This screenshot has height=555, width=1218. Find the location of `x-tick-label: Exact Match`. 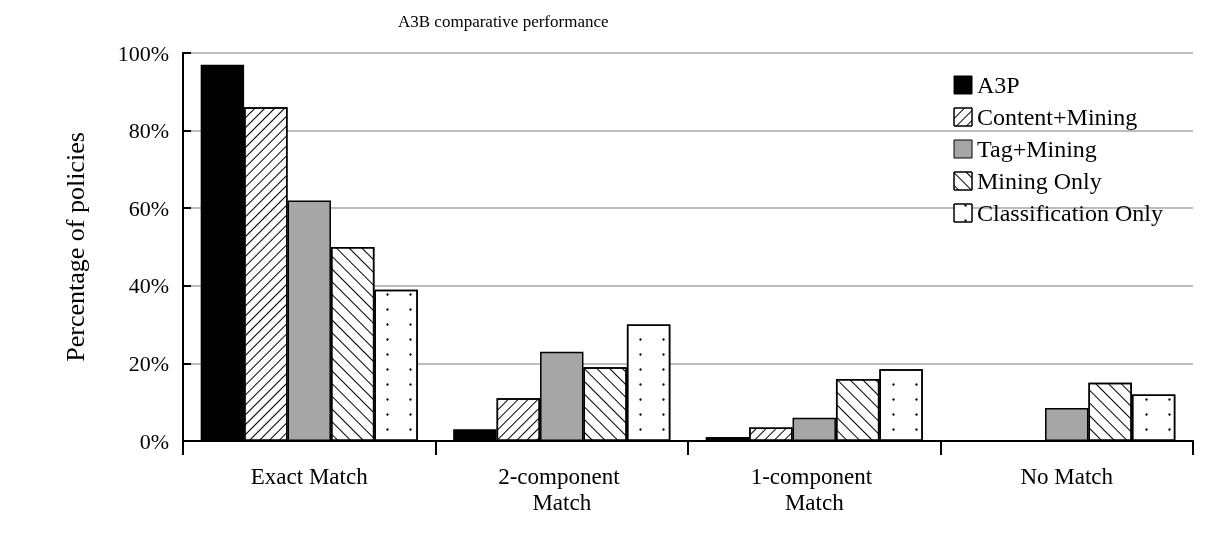

x-tick-label: Exact Match is located at coordinates (309, 476).